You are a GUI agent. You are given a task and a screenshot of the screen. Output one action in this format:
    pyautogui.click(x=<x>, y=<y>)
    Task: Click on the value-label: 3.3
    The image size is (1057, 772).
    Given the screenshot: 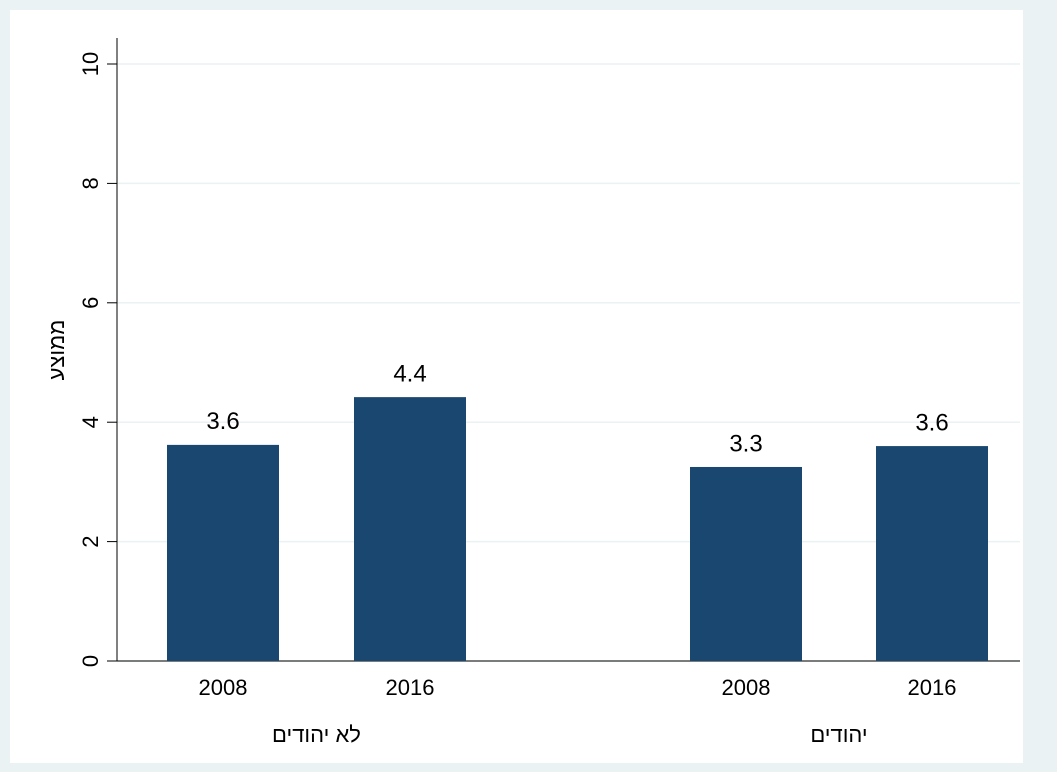 What is the action you would take?
    pyautogui.click(x=745, y=443)
    